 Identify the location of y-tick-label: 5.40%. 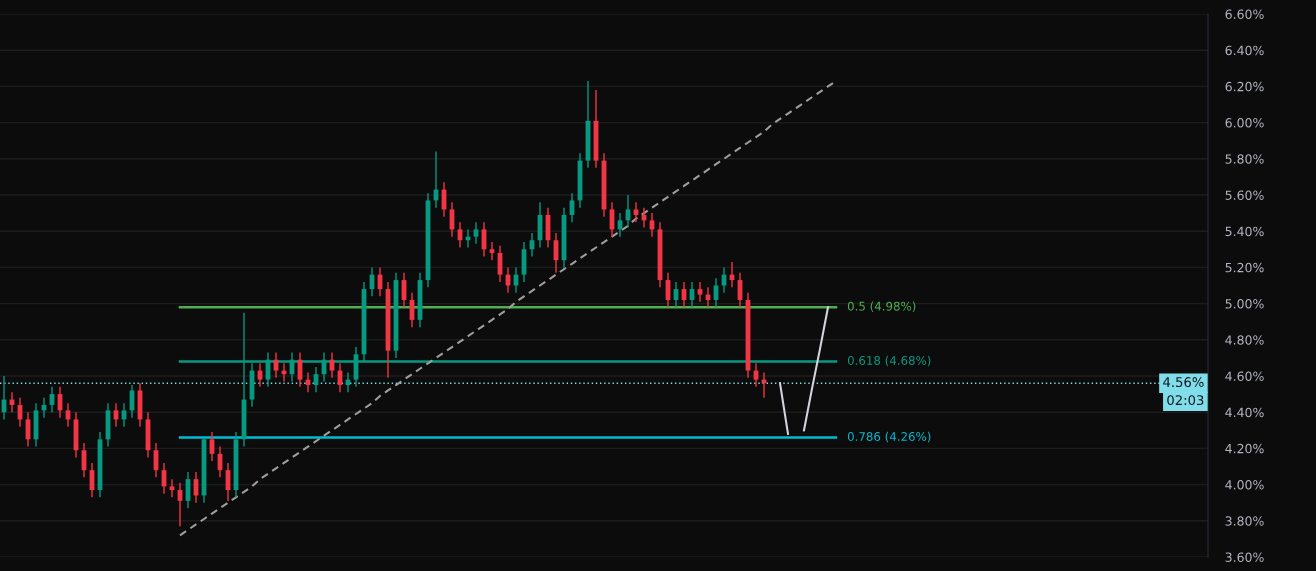
(1244, 231).